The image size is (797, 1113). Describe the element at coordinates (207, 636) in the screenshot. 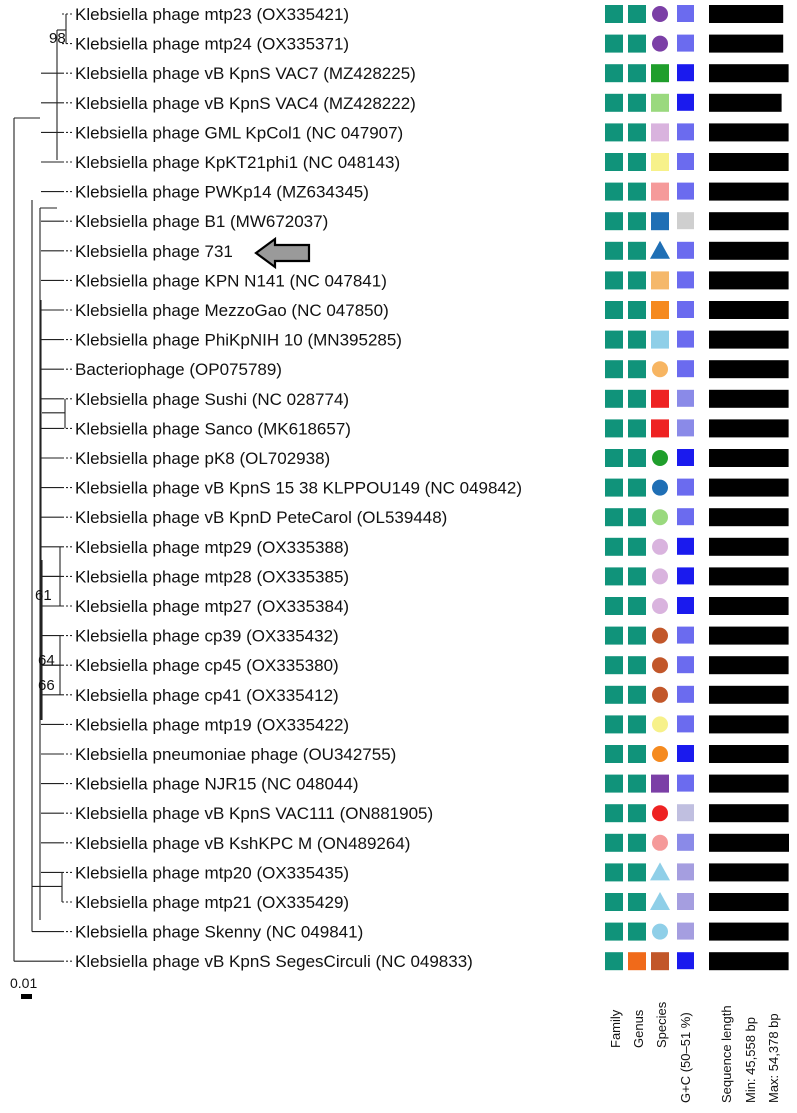

I see `taxon-label: Klebsiella phage cp39 (OX335432)` at that location.